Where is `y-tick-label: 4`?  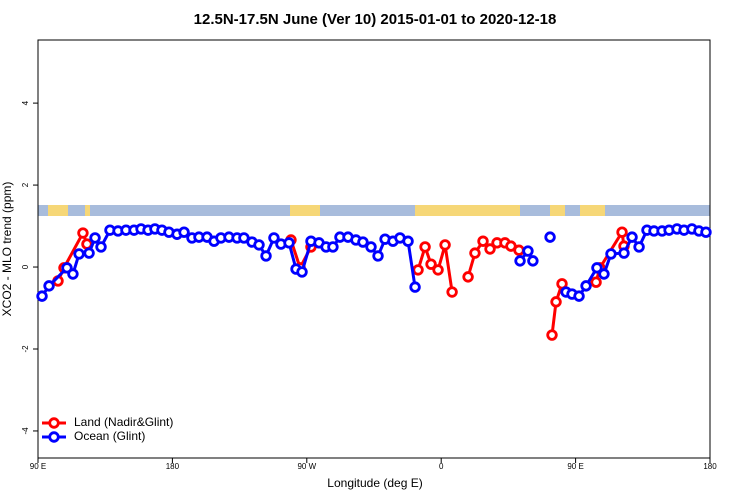
y-tick-label: 4 is located at coordinates (25, 102).